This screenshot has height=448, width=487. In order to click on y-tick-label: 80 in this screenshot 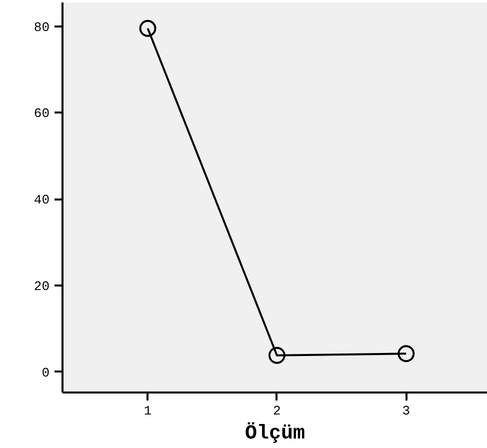, I will do `click(42, 27)`.